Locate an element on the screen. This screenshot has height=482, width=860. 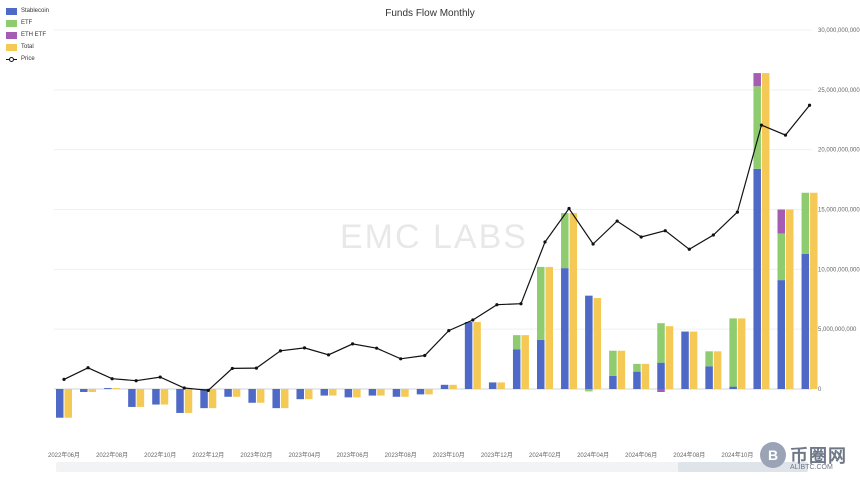
legend: Stablecoin ETF ETH ETF Total Price is located at coordinates (27, 35).